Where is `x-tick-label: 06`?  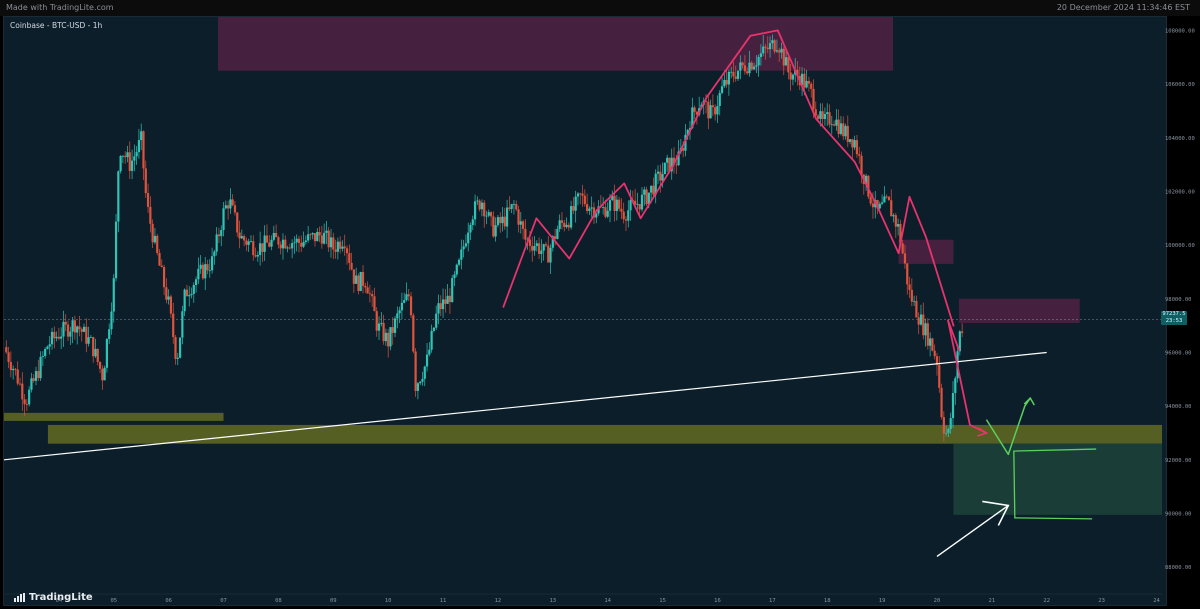
x-tick-label: 06 is located at coordinates (168, 601).